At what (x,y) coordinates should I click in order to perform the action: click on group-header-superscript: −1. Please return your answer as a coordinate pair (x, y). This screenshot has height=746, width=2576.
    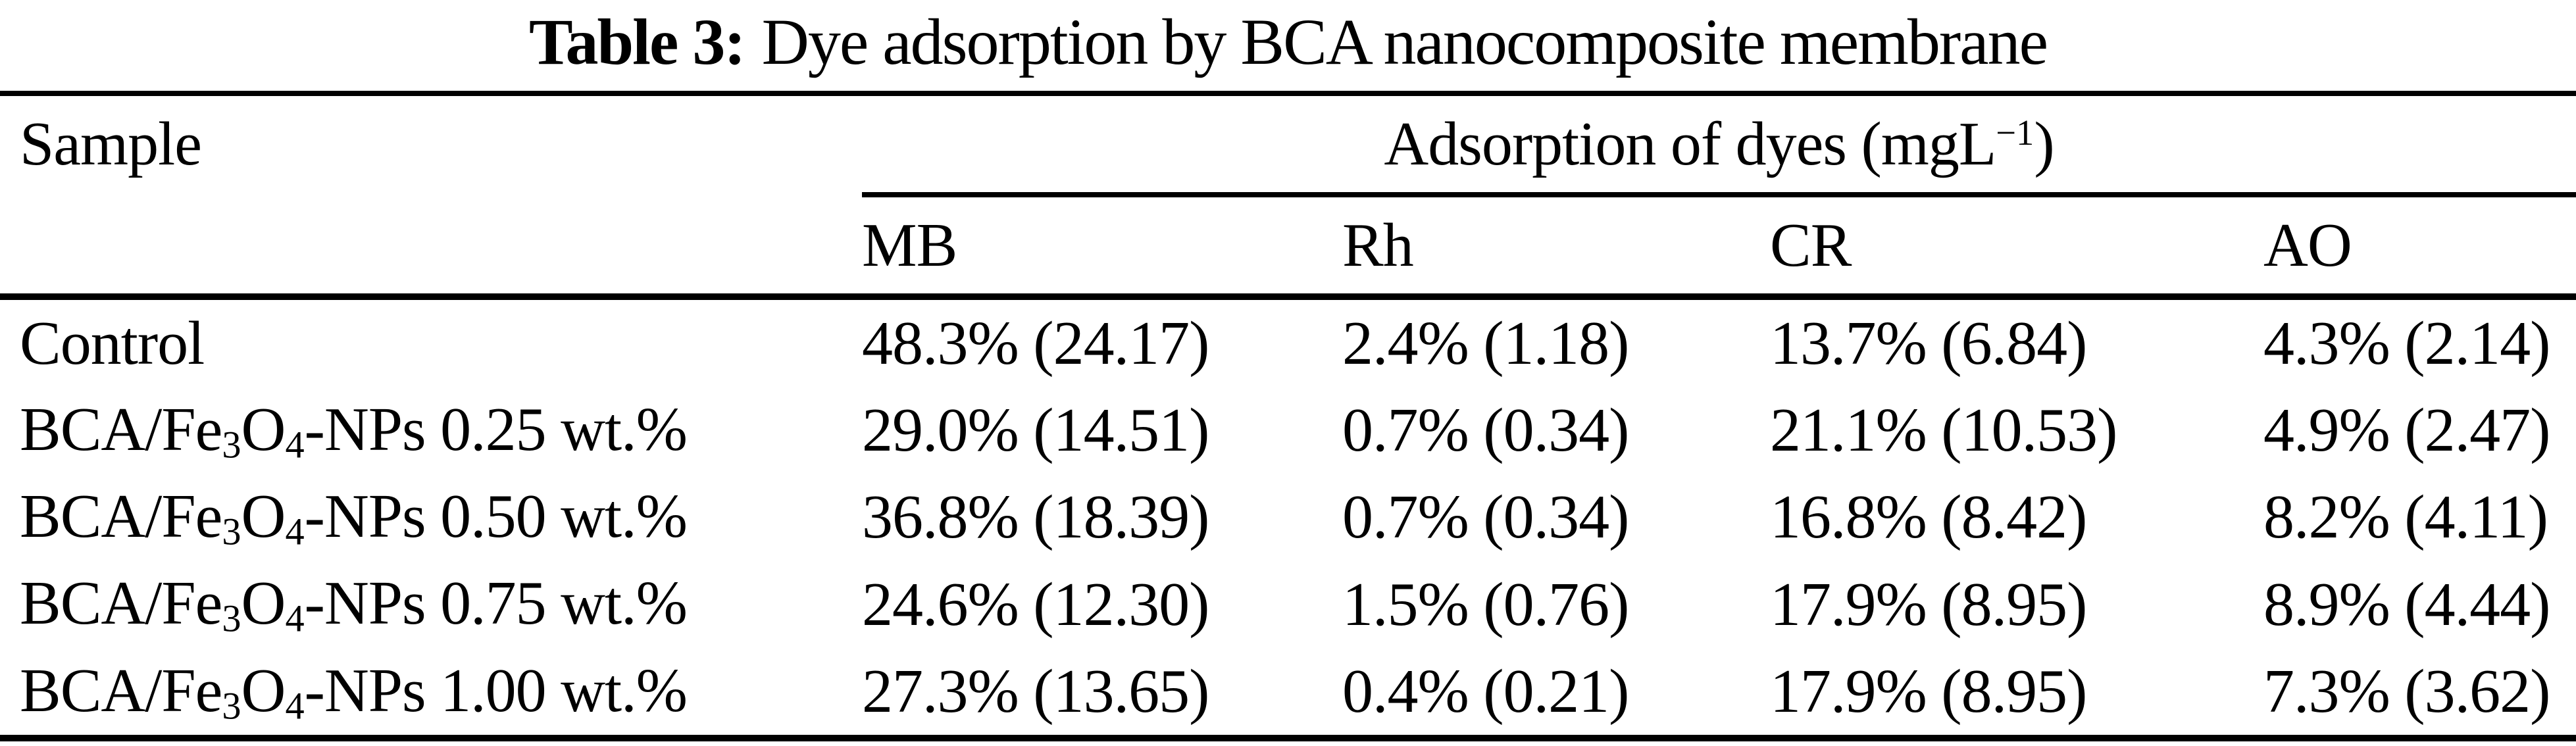
    Looking at the image, I should click on (2015, 132).